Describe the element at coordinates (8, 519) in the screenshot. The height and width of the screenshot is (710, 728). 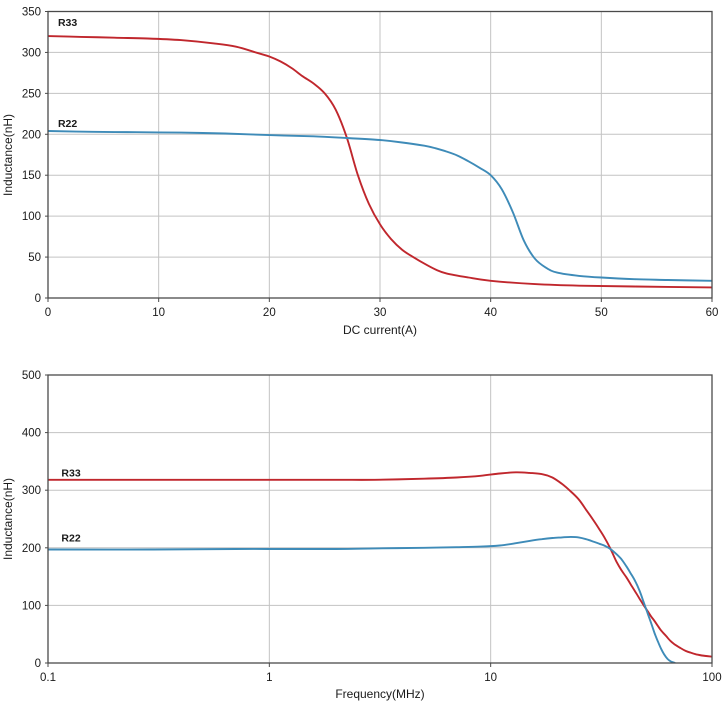
I see `frequency-y-axis-label: Inductance(nH)` at that location.